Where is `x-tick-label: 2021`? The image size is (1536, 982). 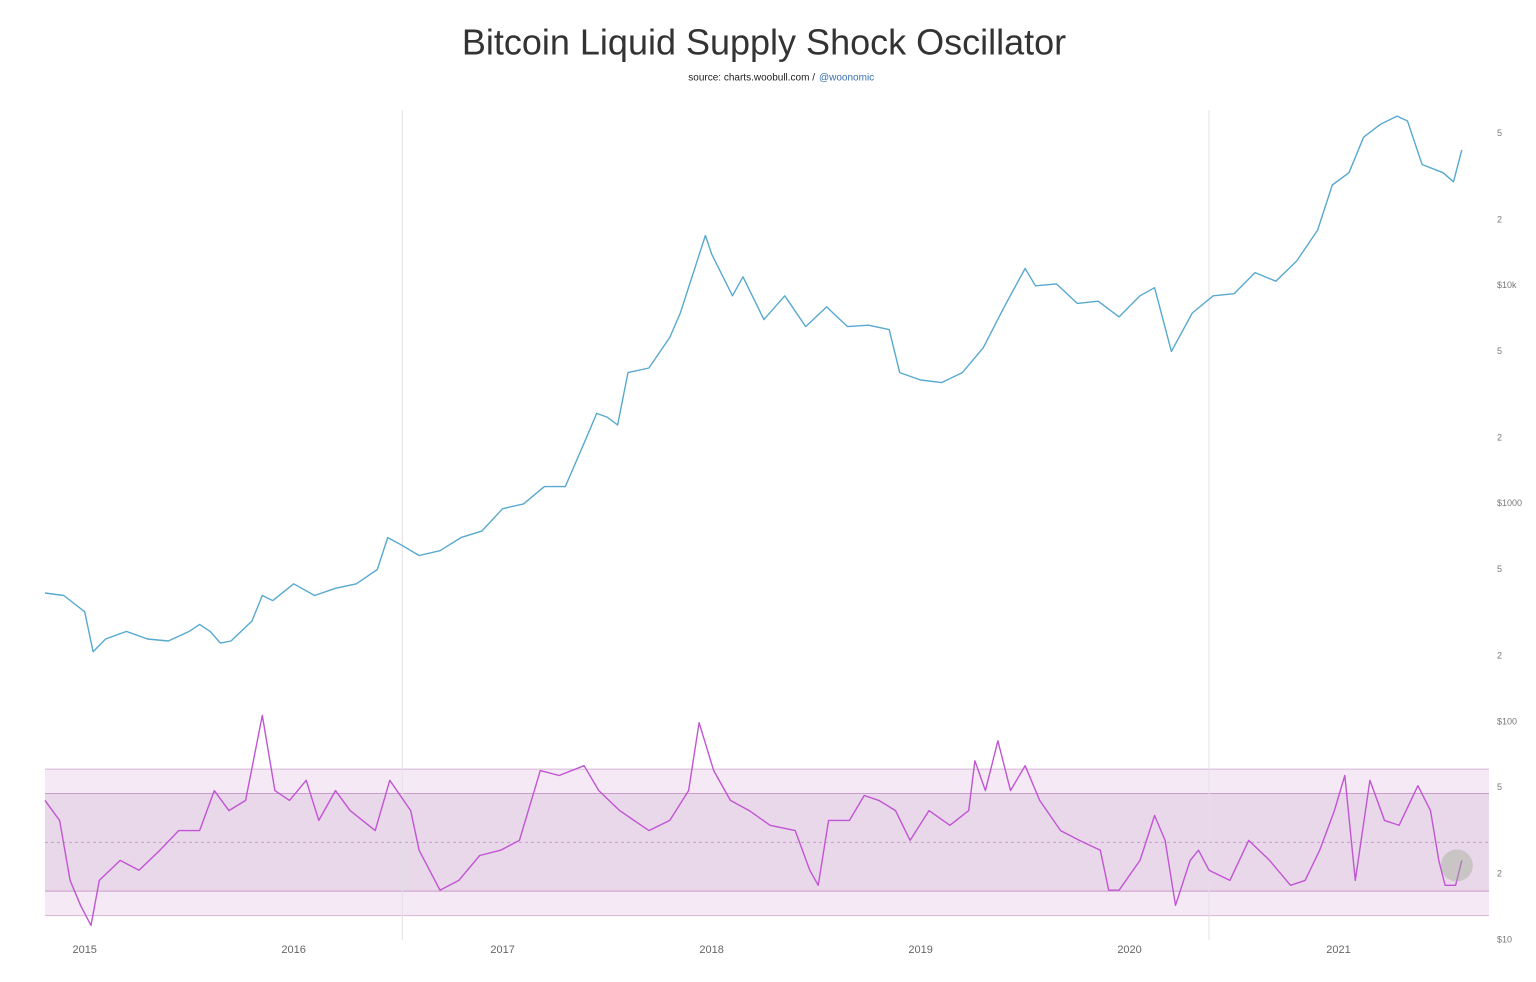
x-tick-label: 2021 is located at coordinates (1338, 950).